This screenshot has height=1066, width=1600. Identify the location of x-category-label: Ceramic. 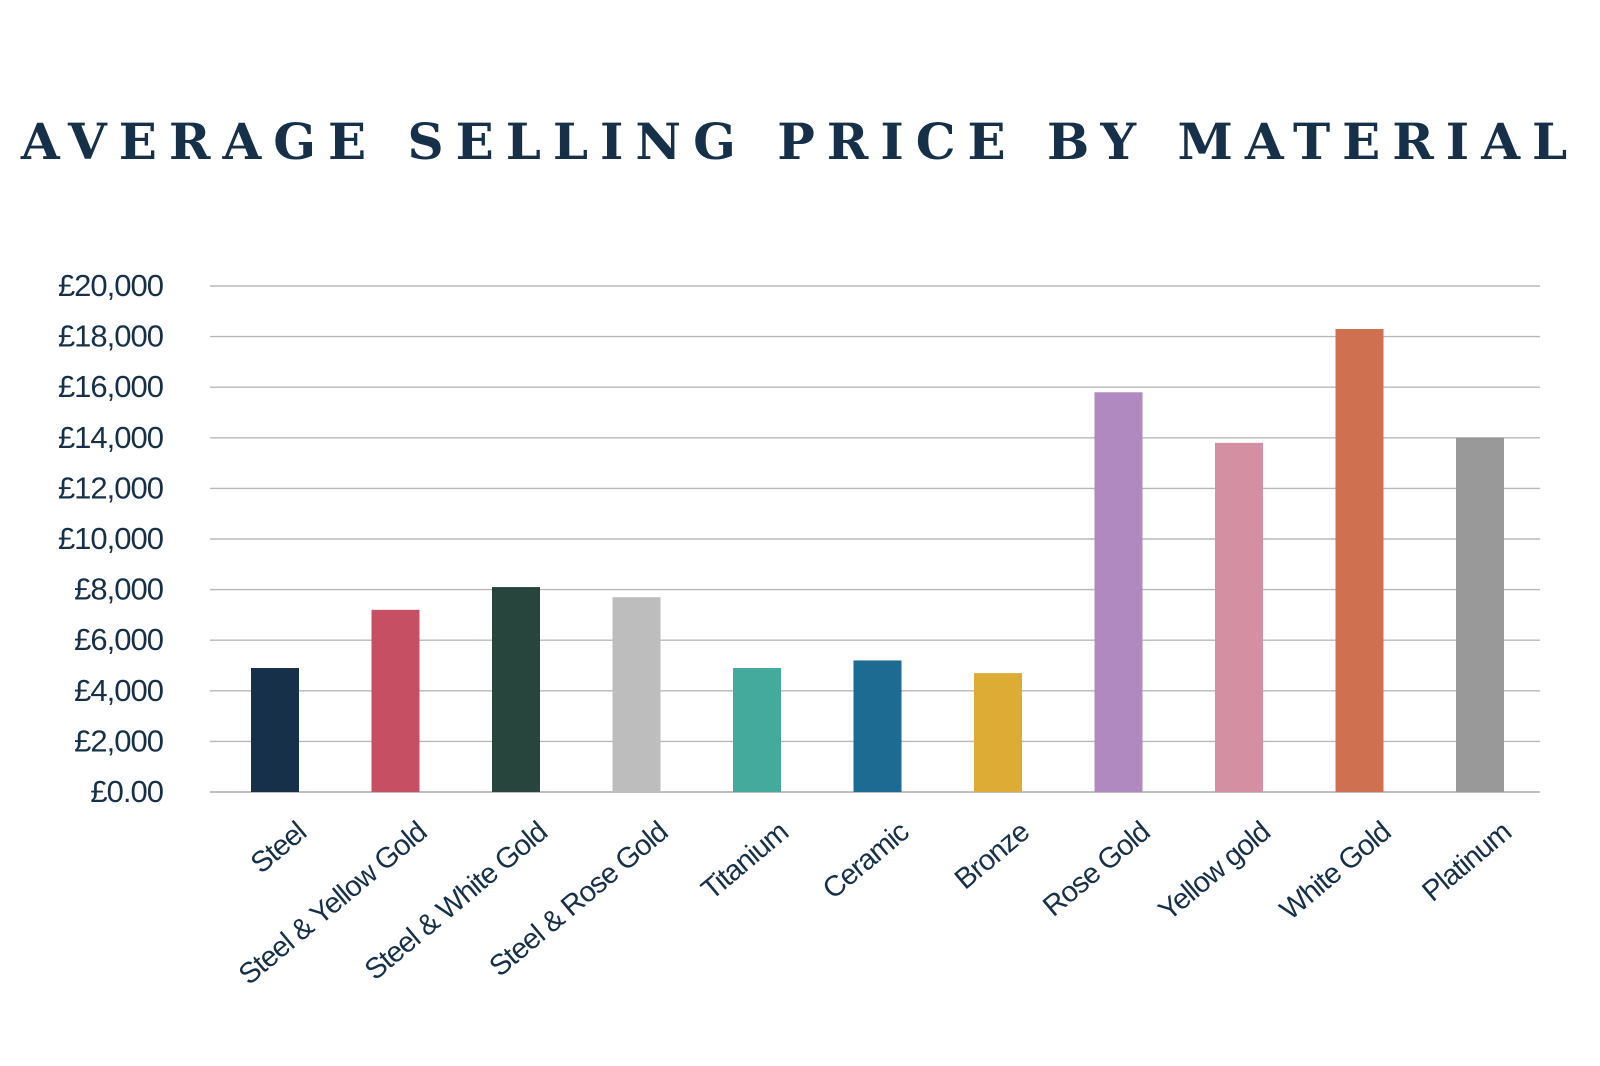
(866, 861).